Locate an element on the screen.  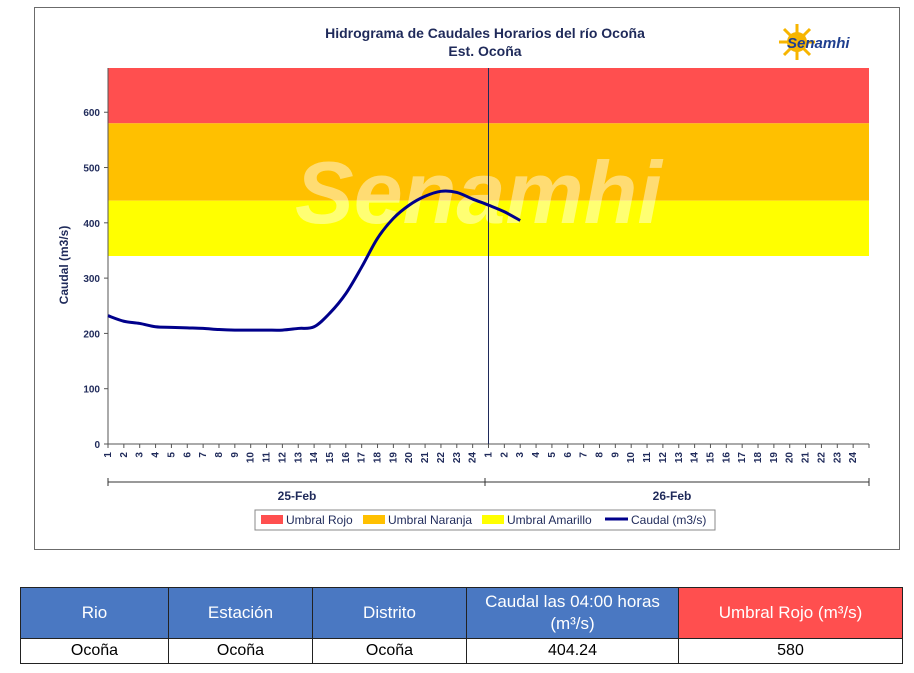
legend-swatch-naranja is located at coordinates (374, 519).